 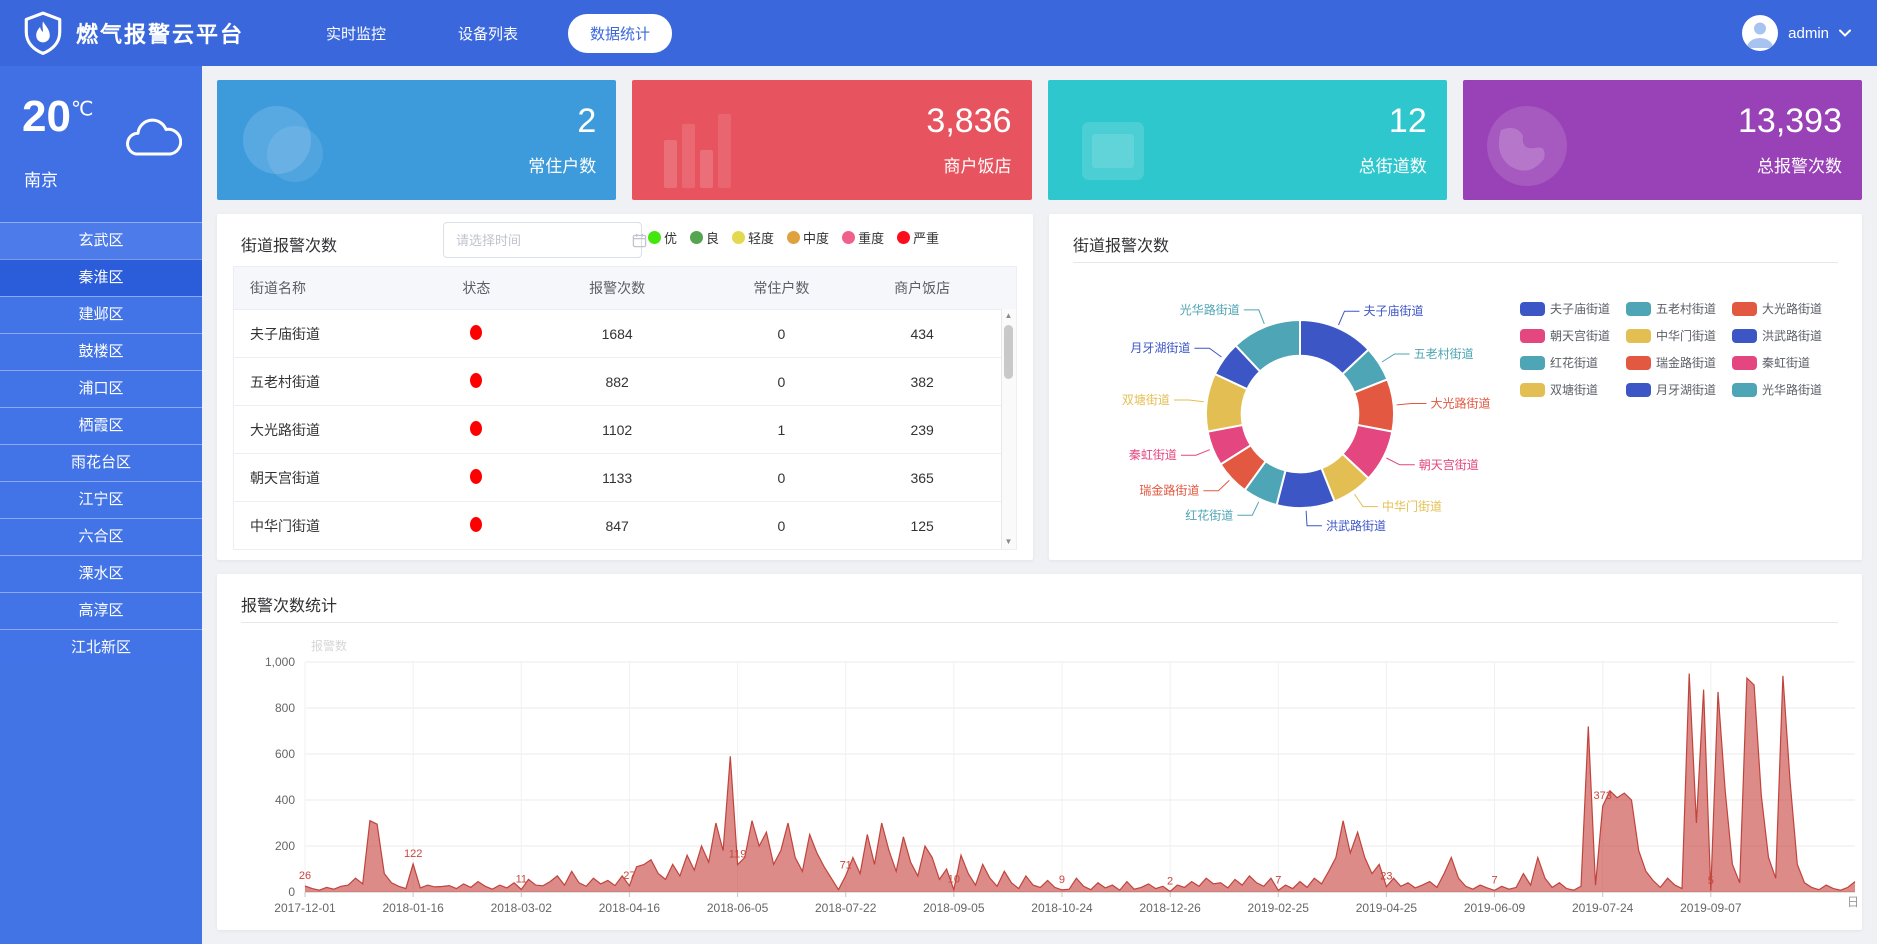 What do you see at coordinates (1387, 908) in the screenshot?
I see `x-tick-label: 2019-04-25` at bounding box center [1387, 908].